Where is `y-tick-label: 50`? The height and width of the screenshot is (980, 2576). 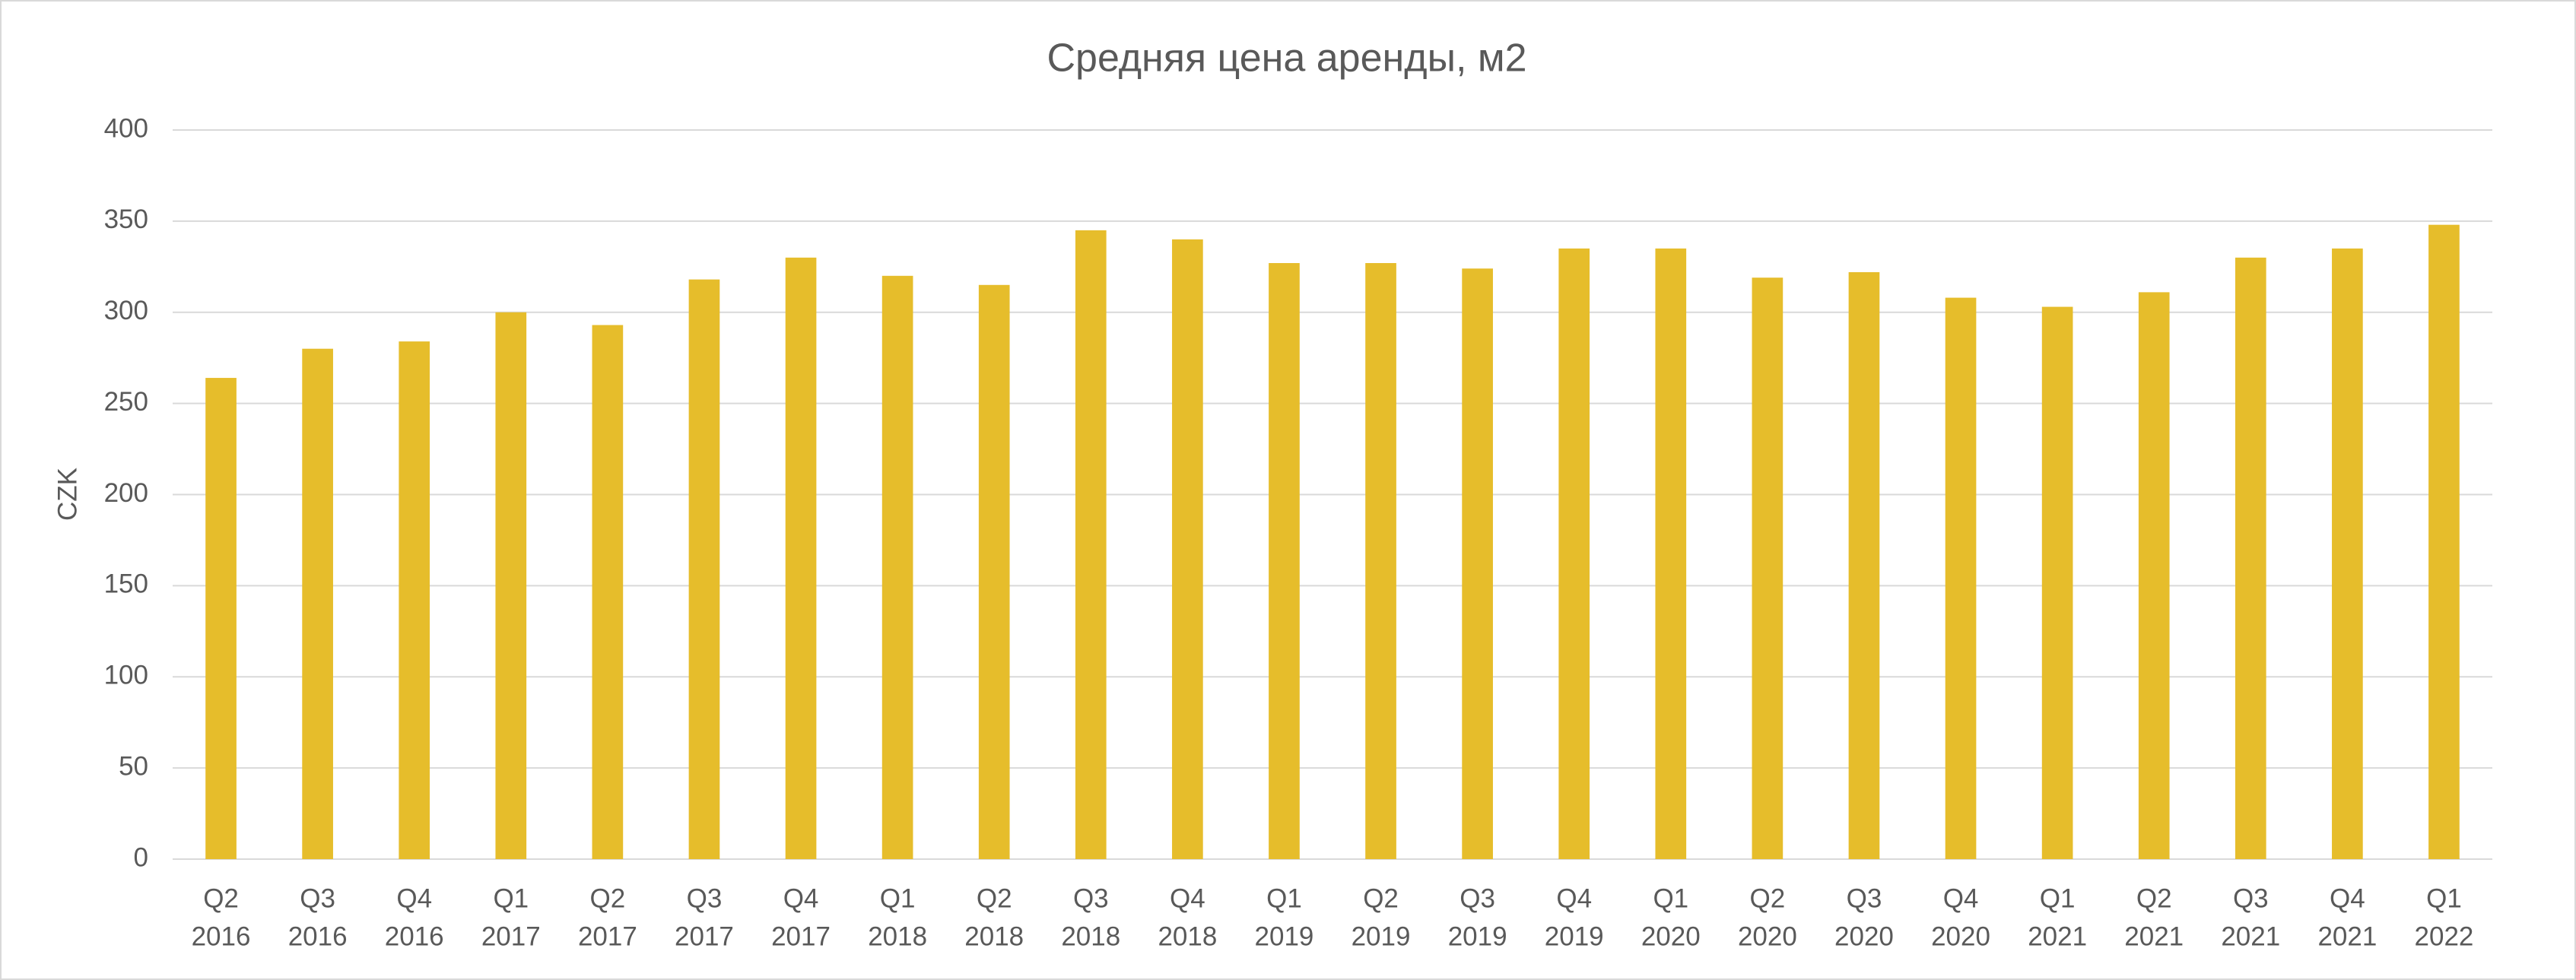
y-tick-label: 50 is located at coordinates (133, 766).